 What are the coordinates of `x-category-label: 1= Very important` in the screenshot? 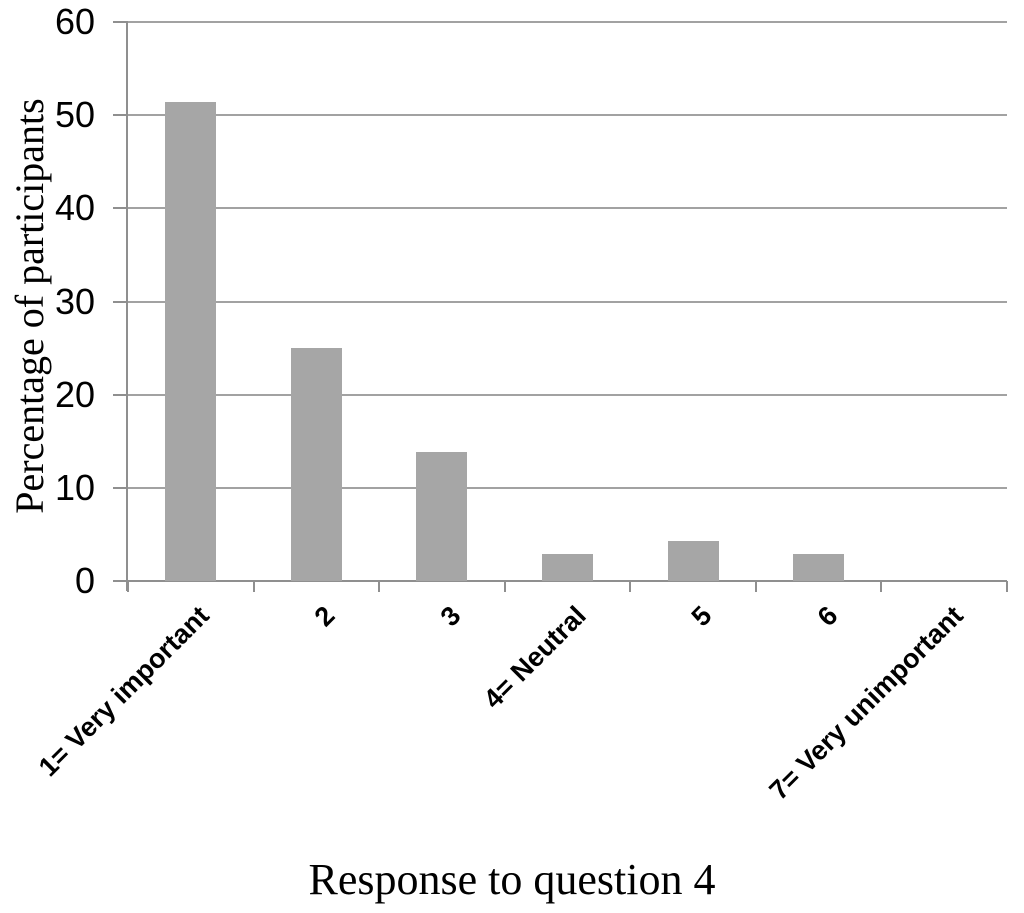 It's located at (124, 691).